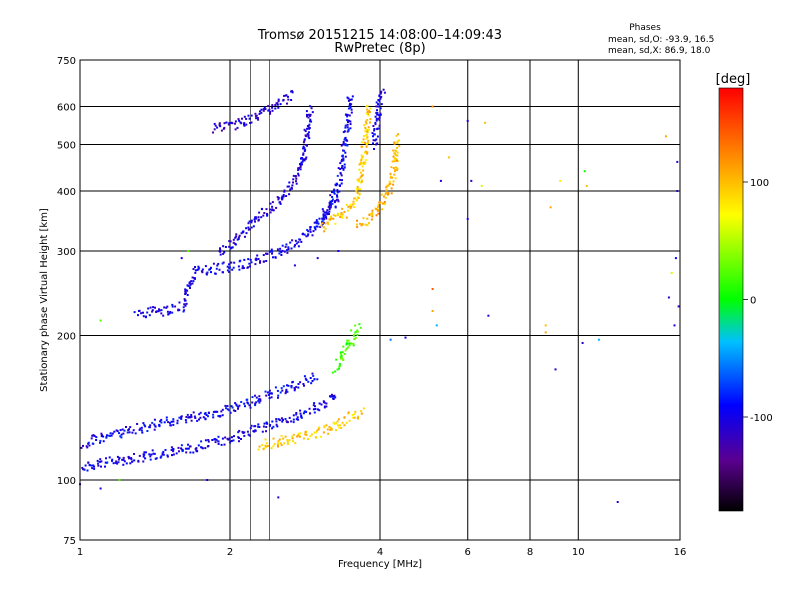 The image size is (800, 600). I want to click on colorbar-tick-label: 100, so click(759, 183).